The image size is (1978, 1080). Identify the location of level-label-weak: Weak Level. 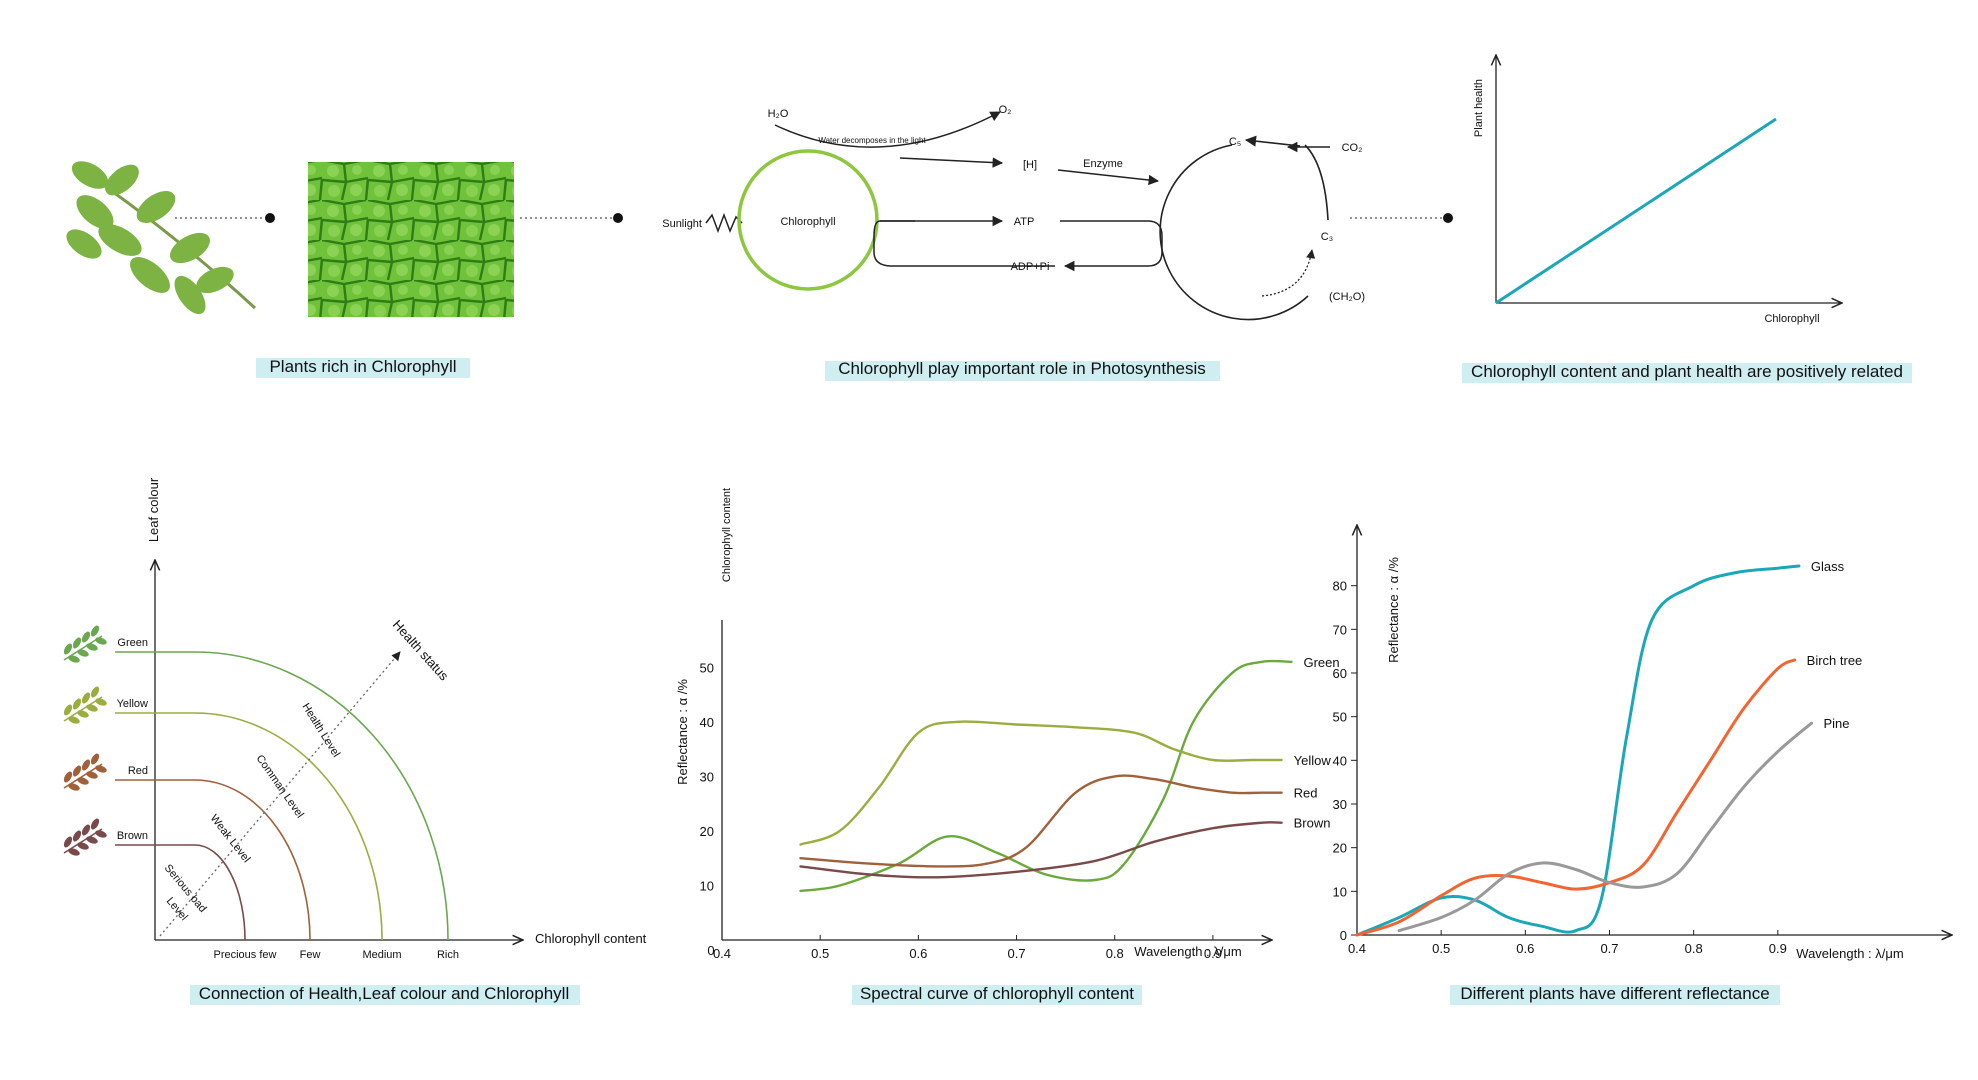
(230, 838).